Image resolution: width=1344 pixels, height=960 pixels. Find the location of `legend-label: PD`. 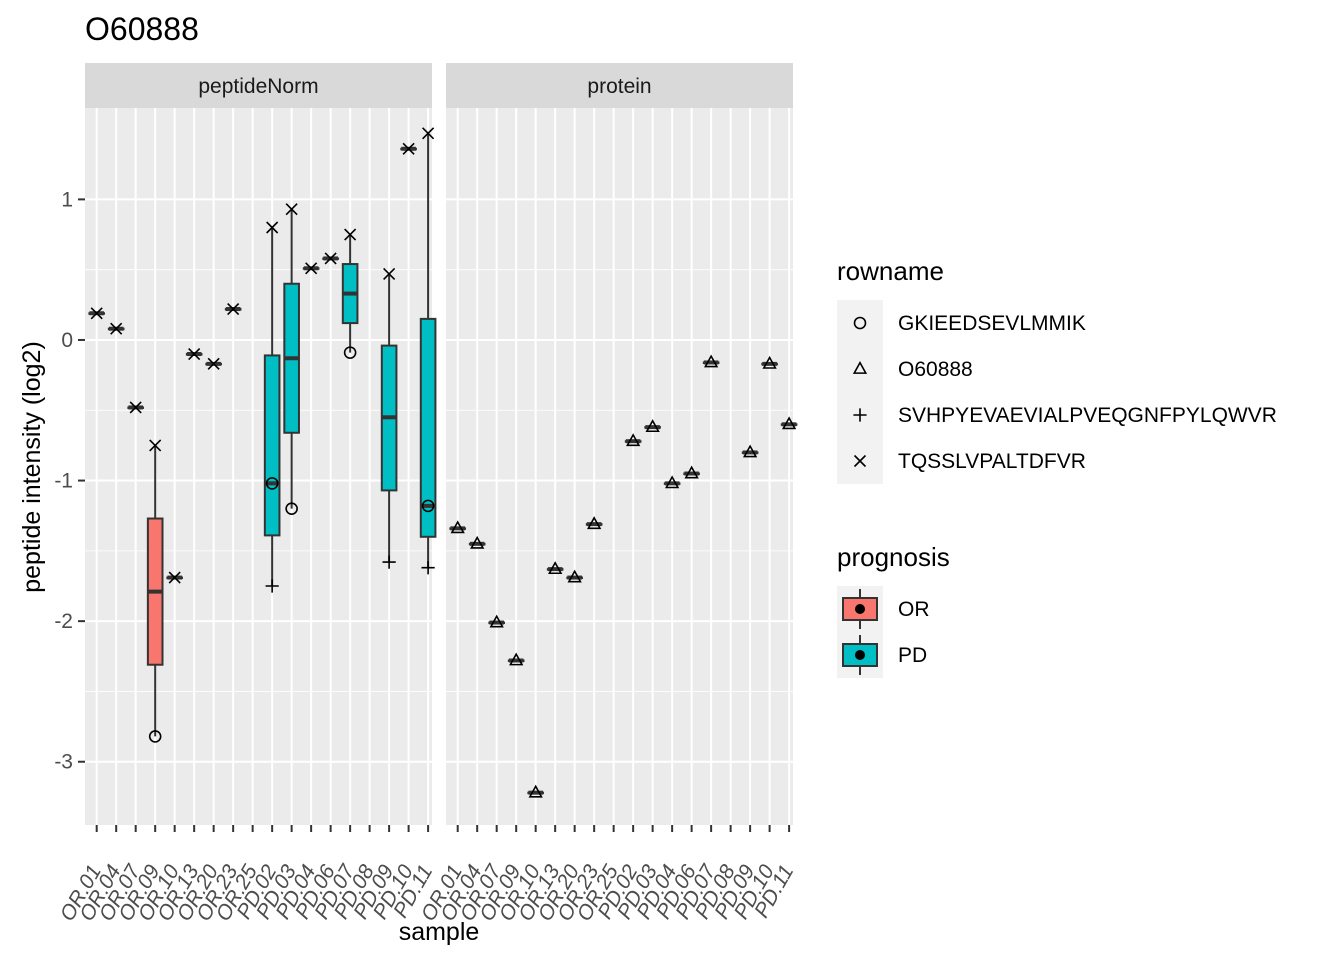

legend-label: PD is located at coordinates (912, 655).